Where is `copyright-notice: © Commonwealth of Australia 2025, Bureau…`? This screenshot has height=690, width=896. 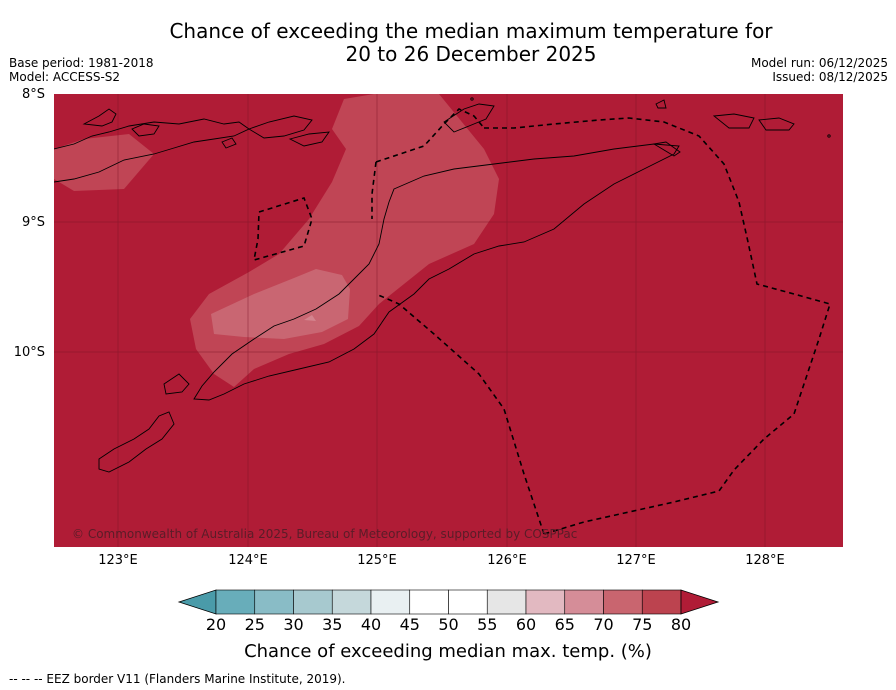
copyright-notice: © Commonwealth of Australia 2025, Bureau… is located at coordinates (324, 534).